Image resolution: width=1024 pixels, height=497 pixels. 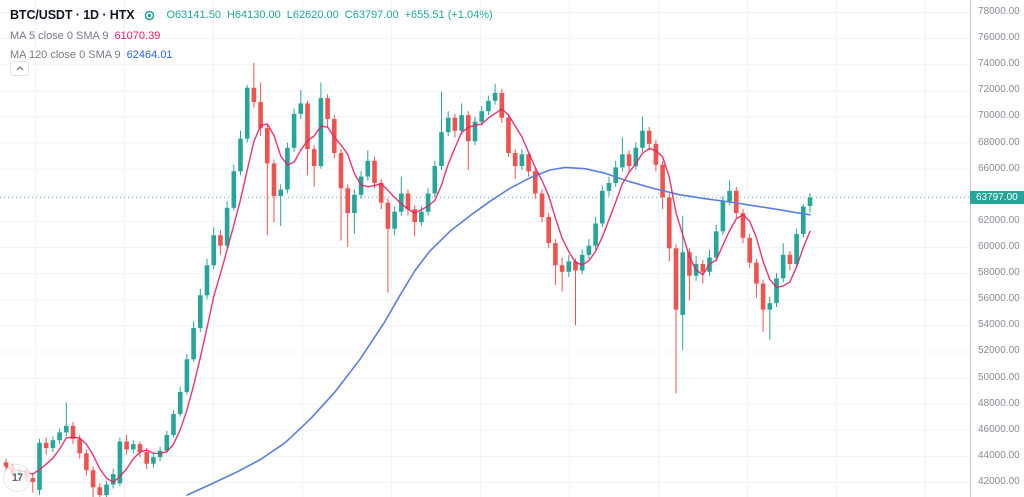 I want to click on current-price-label: 63797.00, so click(x=997, y=197).